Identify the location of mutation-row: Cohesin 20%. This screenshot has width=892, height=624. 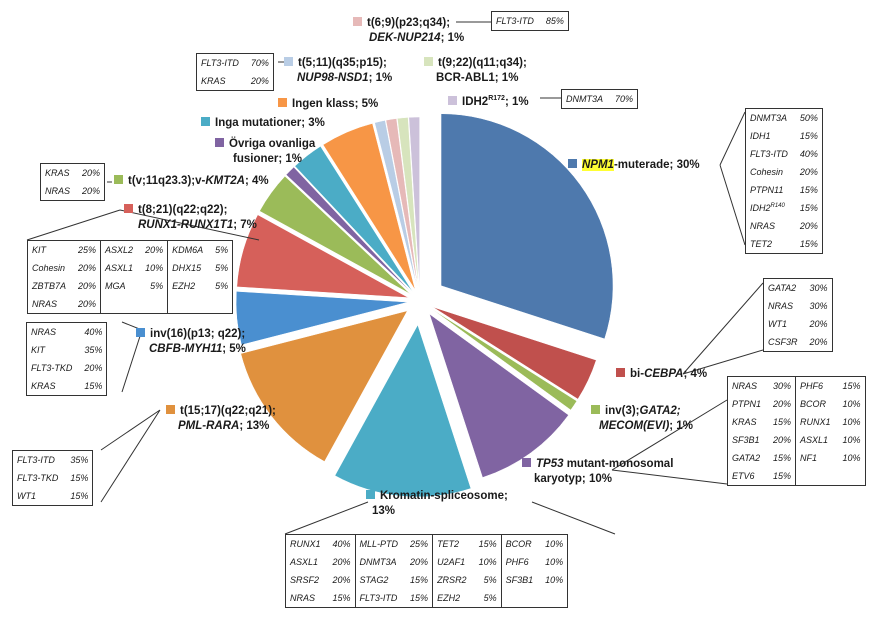
(784, 172).